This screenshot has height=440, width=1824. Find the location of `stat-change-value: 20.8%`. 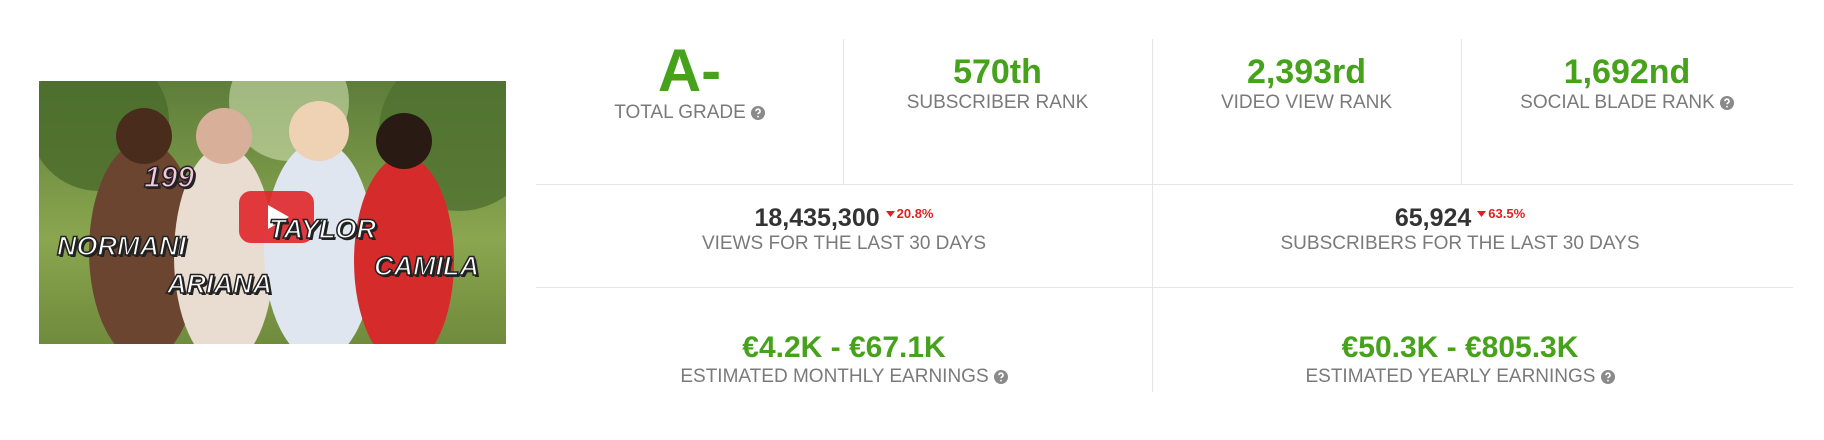

stat-change-value: 20.8% is located at coordinates (915, 213).